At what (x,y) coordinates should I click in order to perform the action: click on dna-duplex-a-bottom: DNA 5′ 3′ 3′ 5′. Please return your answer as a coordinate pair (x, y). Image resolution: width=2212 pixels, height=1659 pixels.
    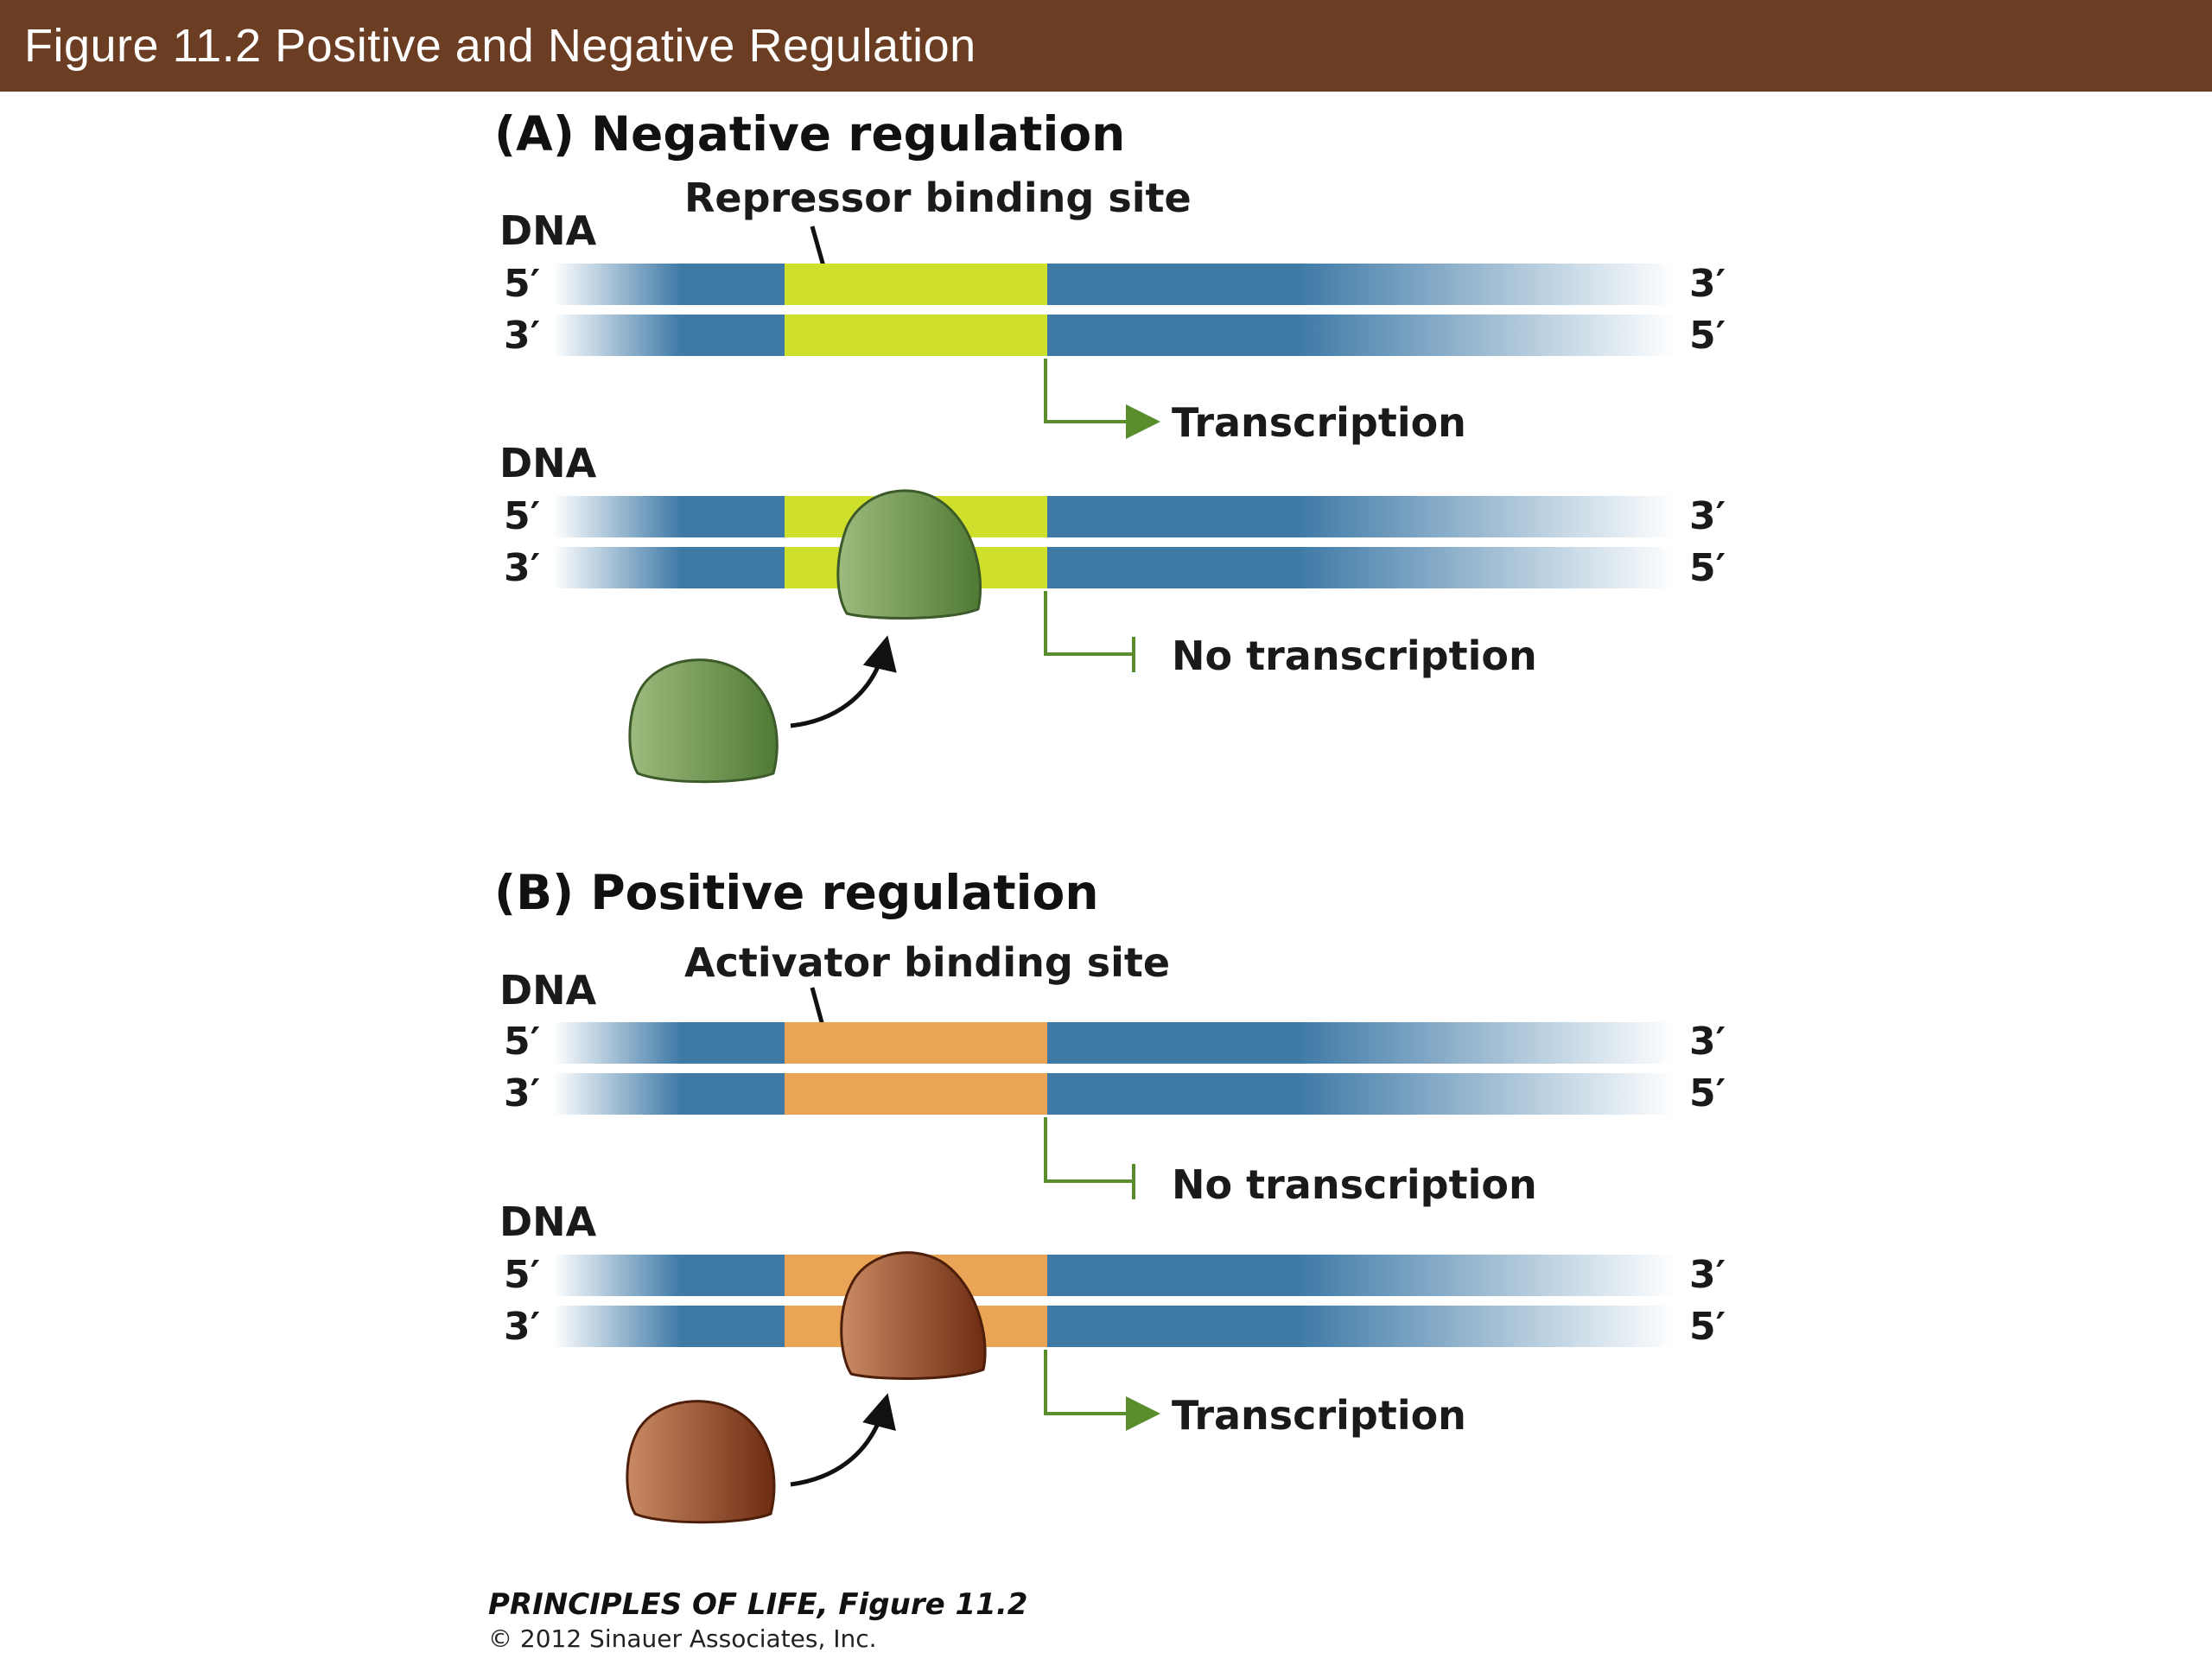
    Looking at the image, I should click on (1112, 530).